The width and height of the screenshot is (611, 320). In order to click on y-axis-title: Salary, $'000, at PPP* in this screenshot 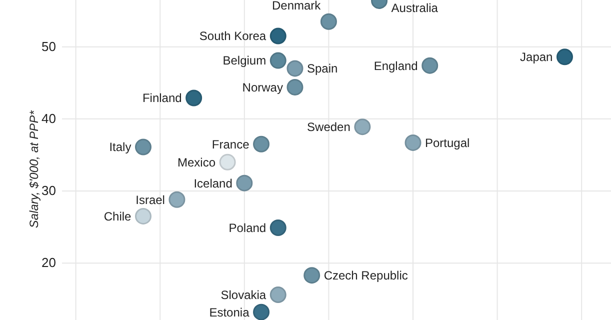, I will do `click(34, 169)`.